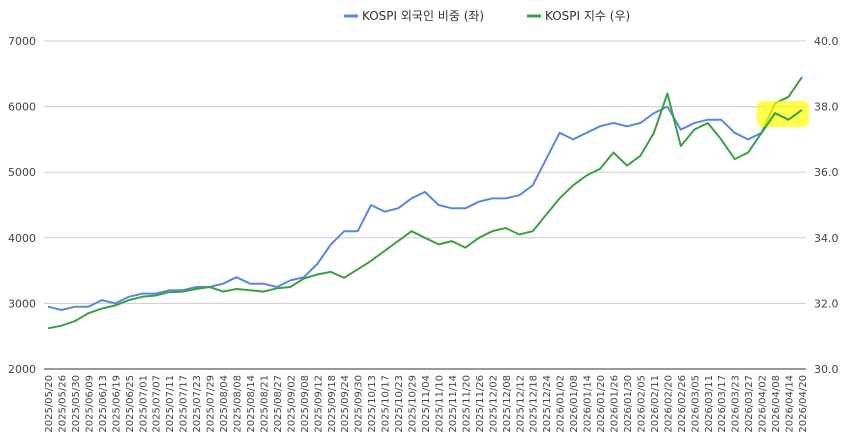  I want to click on x-tick-label: 2025/08/08, so click(238, 404).